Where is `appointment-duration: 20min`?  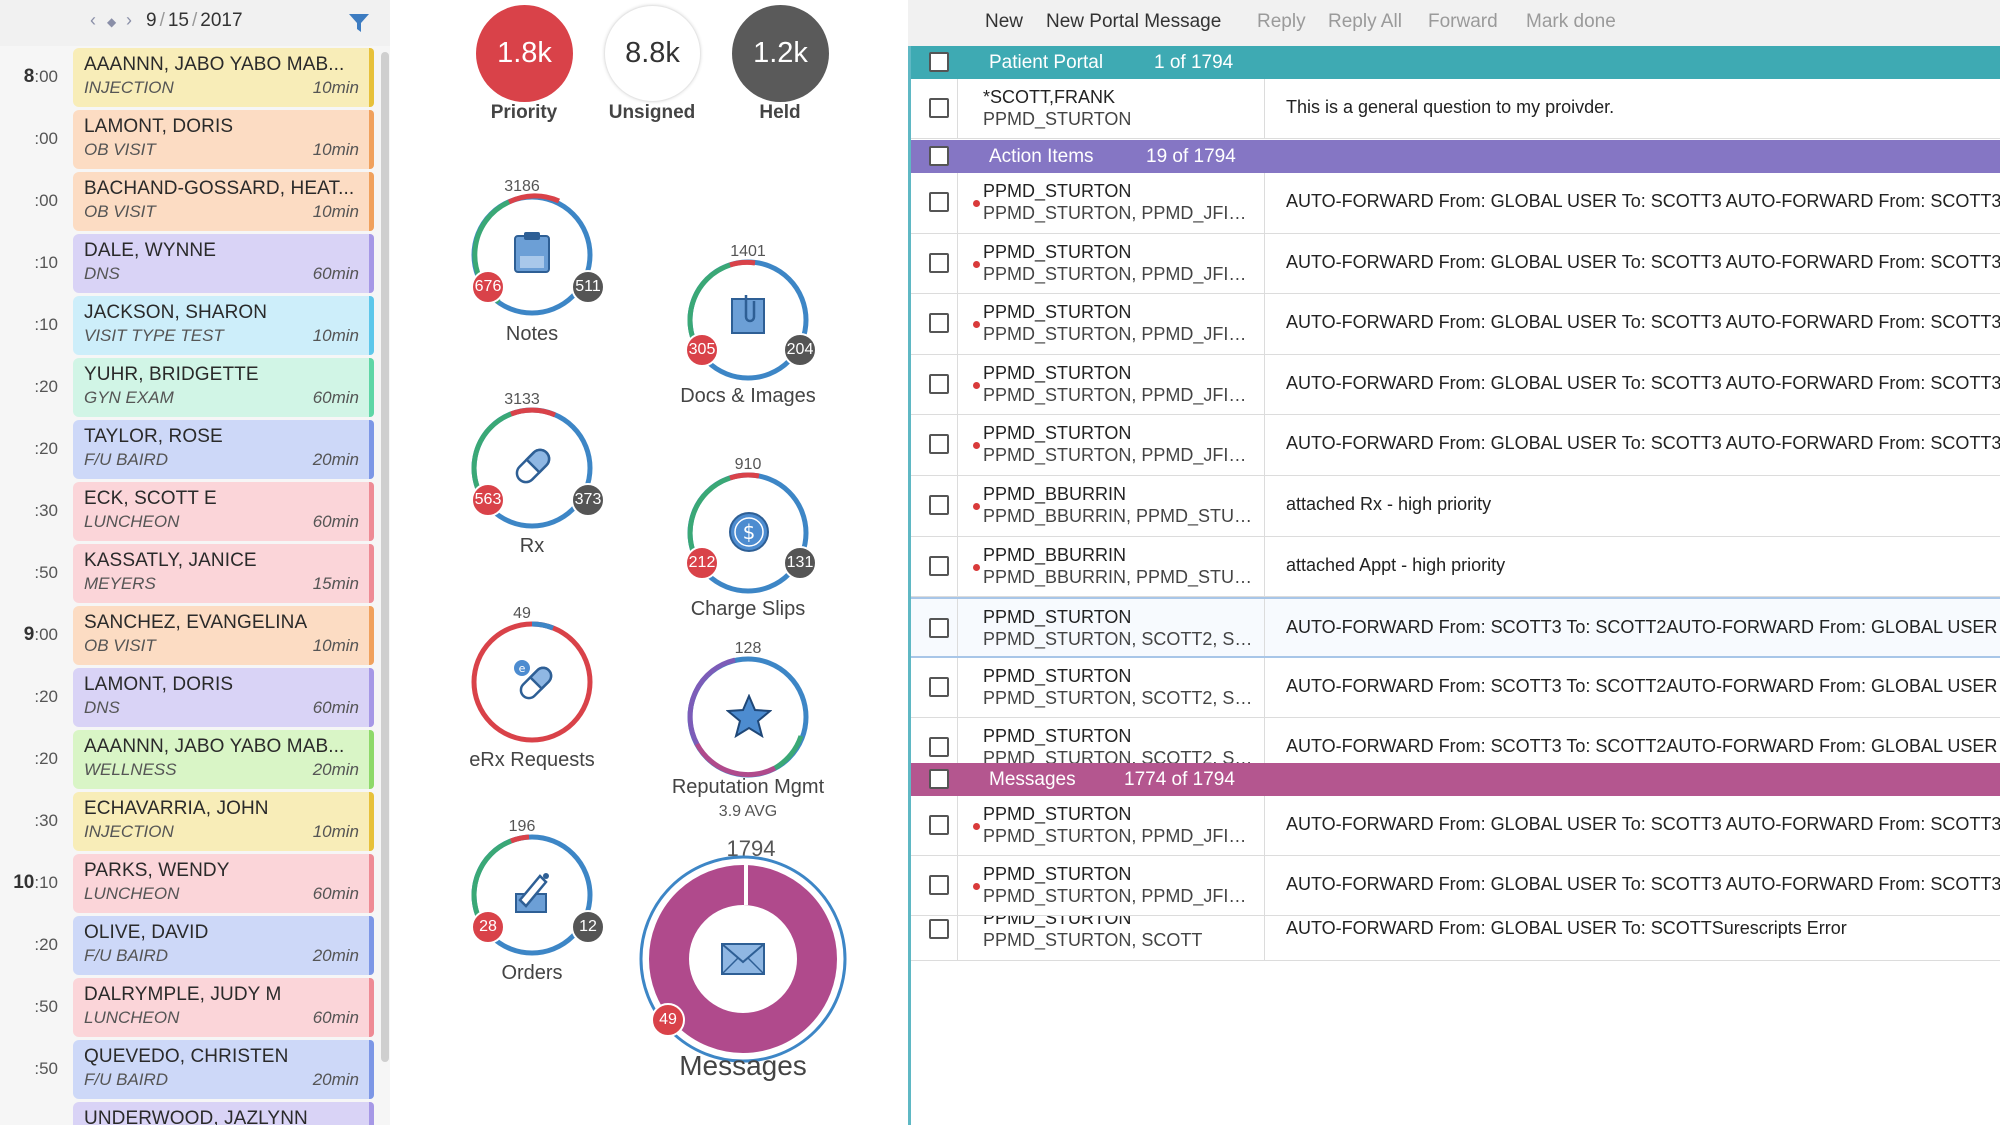 appointment-duration: 20min is located at coordinates (335, 1079).